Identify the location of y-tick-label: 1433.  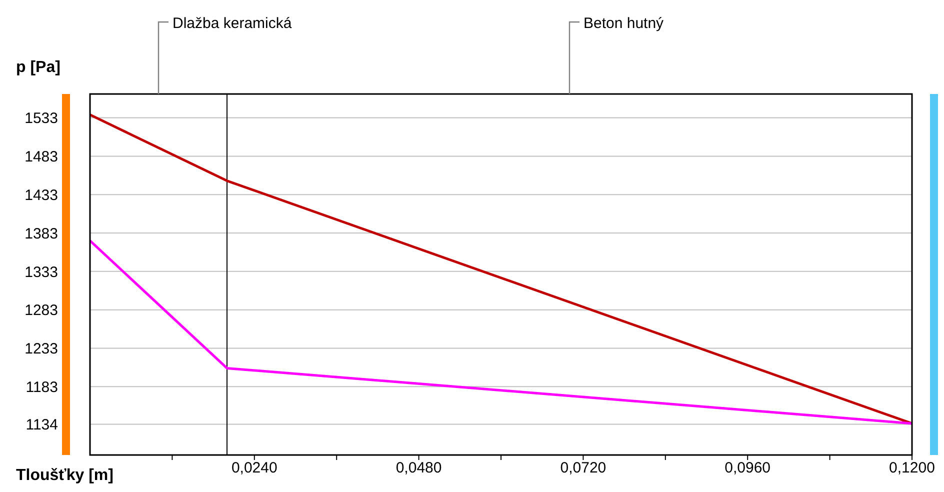
(41, 195).